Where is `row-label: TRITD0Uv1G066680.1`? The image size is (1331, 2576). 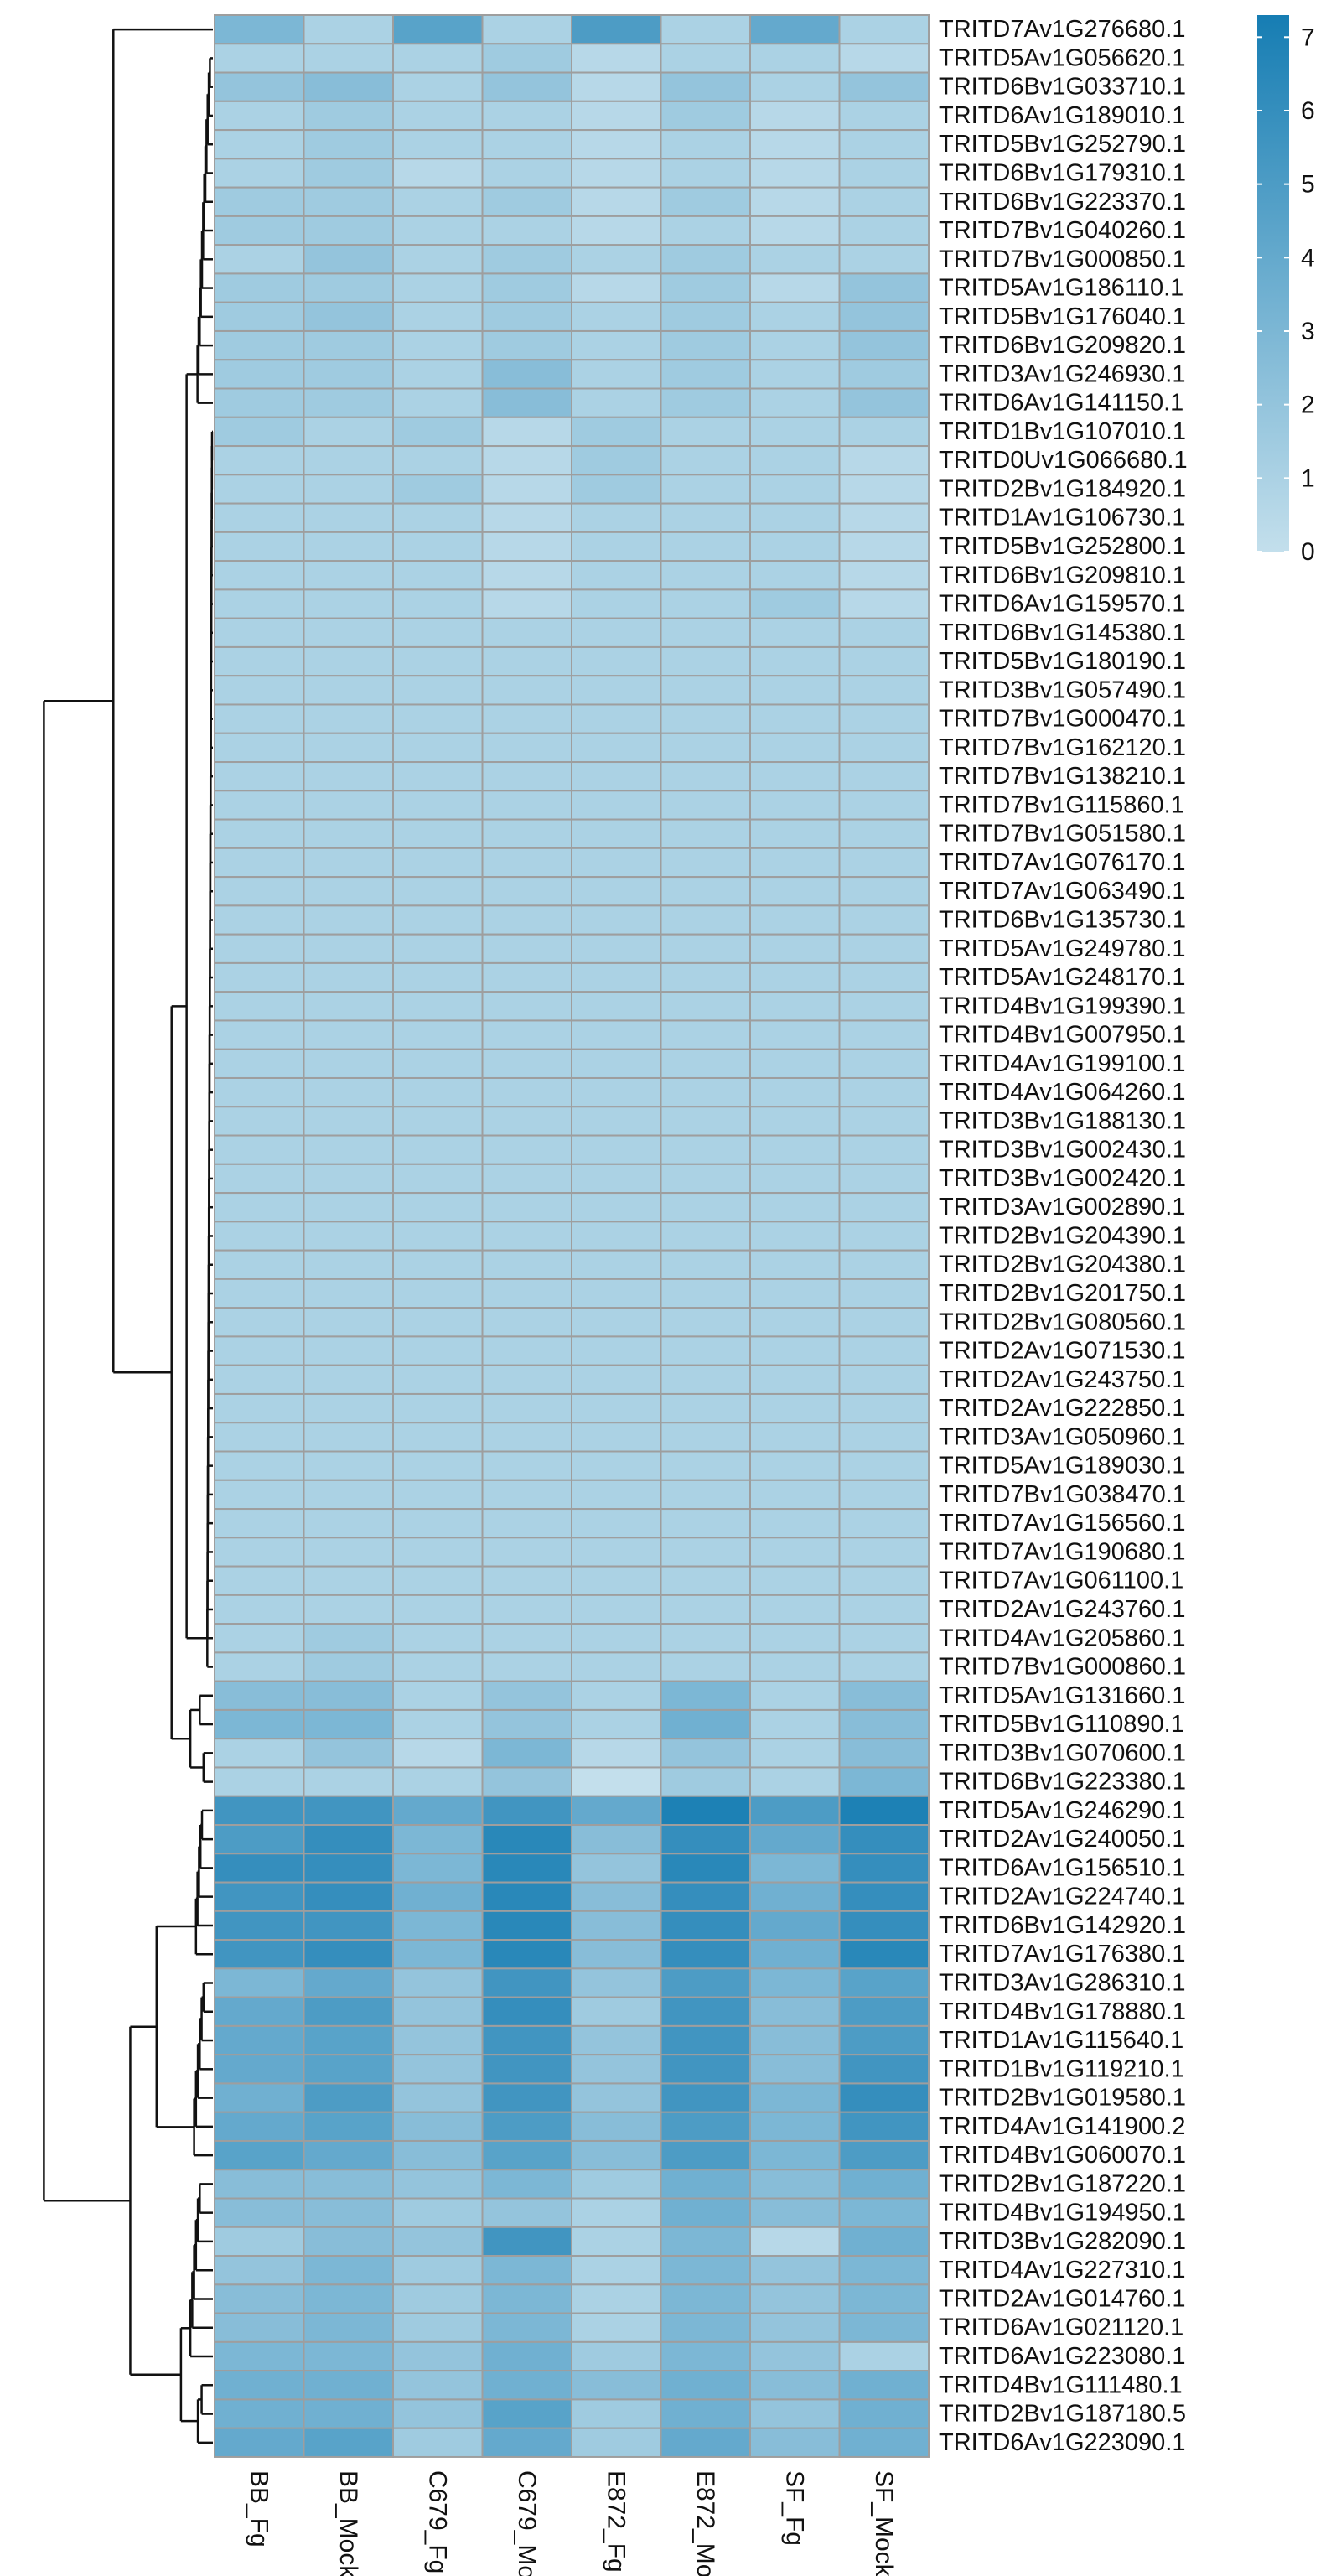 row-label: TRITD0Uv1G066680.1 is located at coordinates (1063, 460).